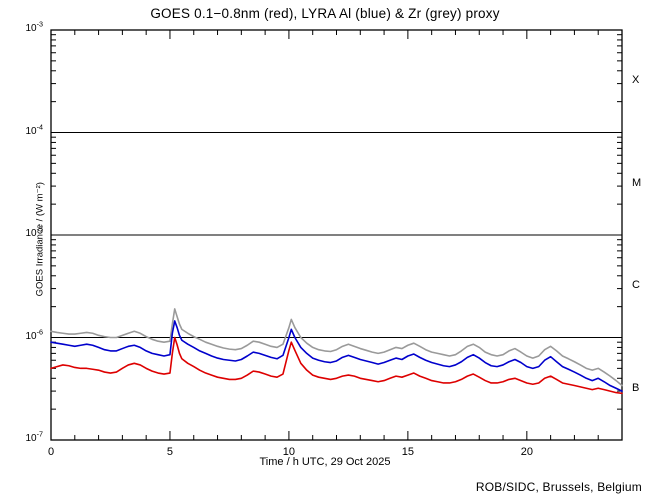  I want to click on attribution-footer: ROB/SIDC, Brussels, Belgium, so click(558, 487).